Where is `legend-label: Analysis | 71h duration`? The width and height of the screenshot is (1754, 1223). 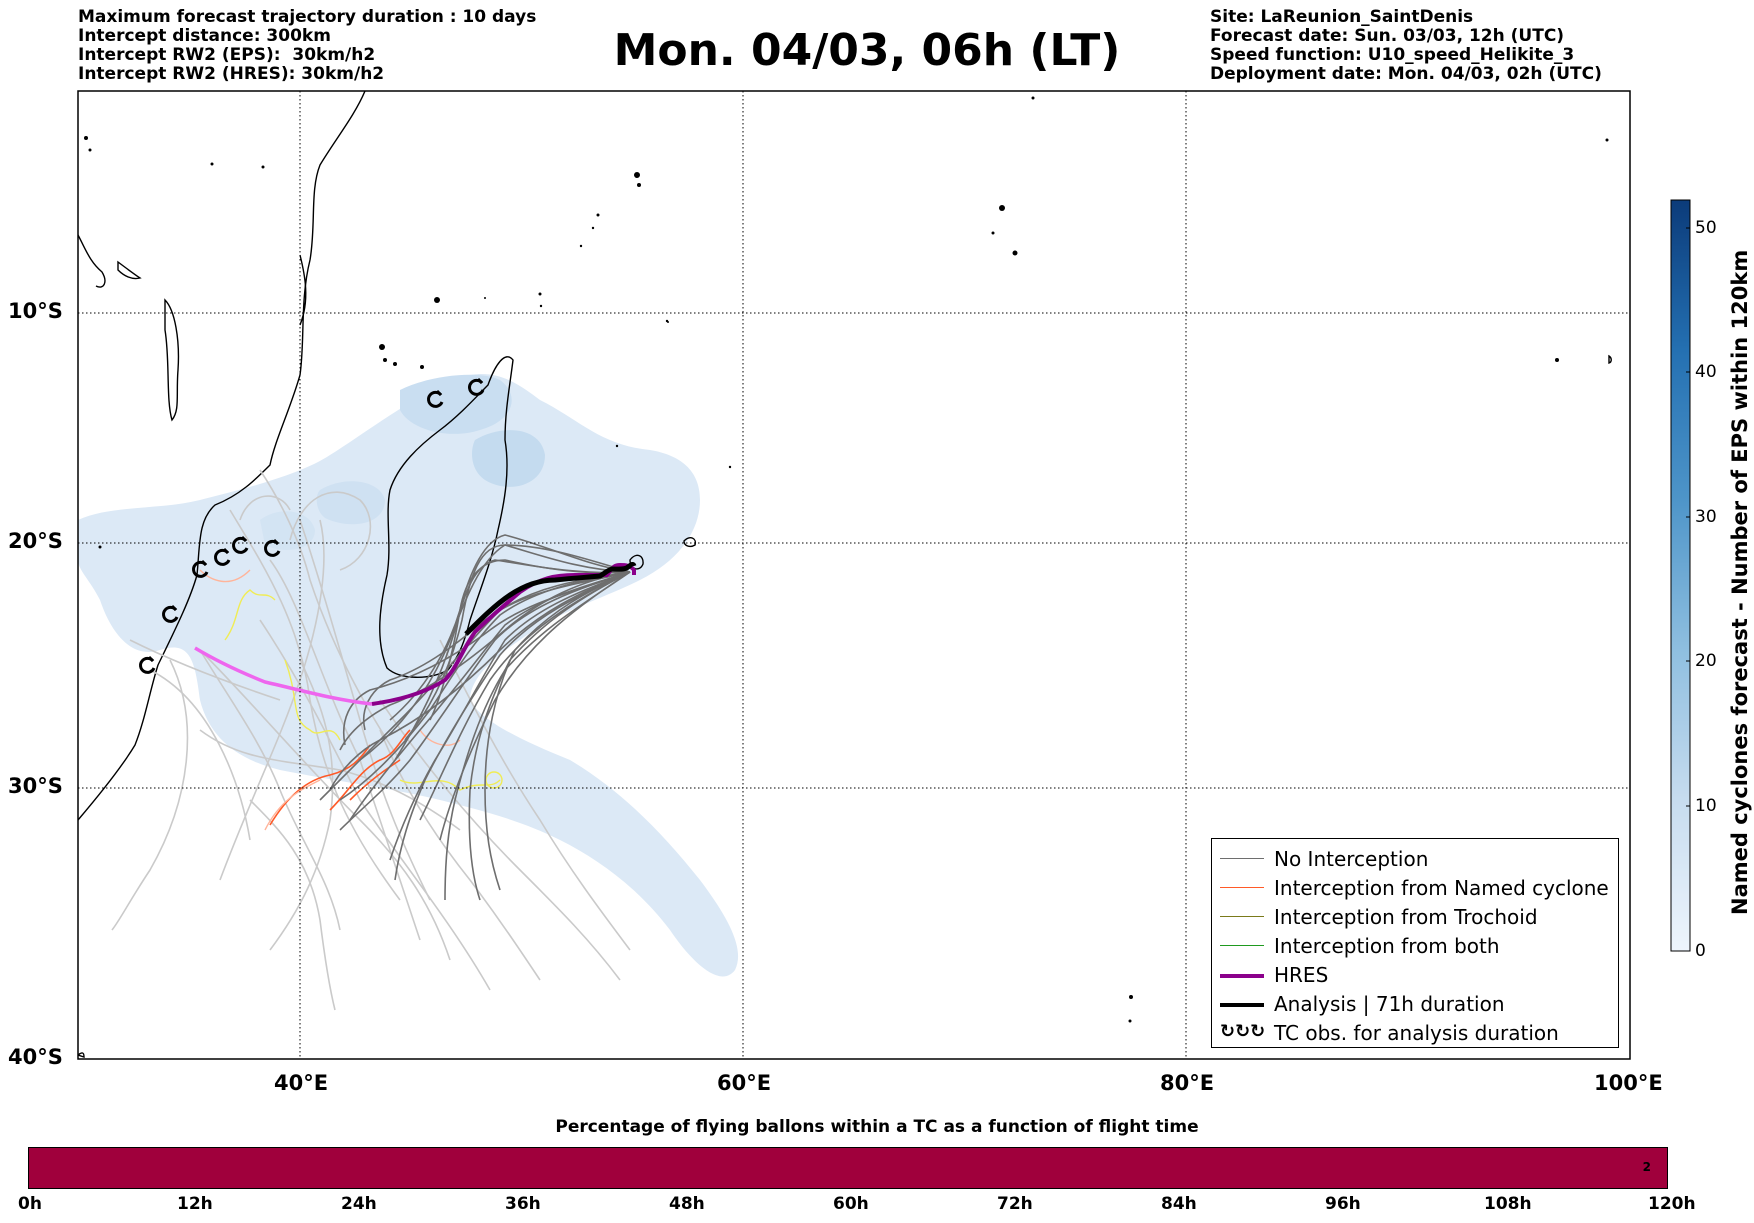
legend-label: Analysis | 71h duration is located at coordinates (1389, 1004).